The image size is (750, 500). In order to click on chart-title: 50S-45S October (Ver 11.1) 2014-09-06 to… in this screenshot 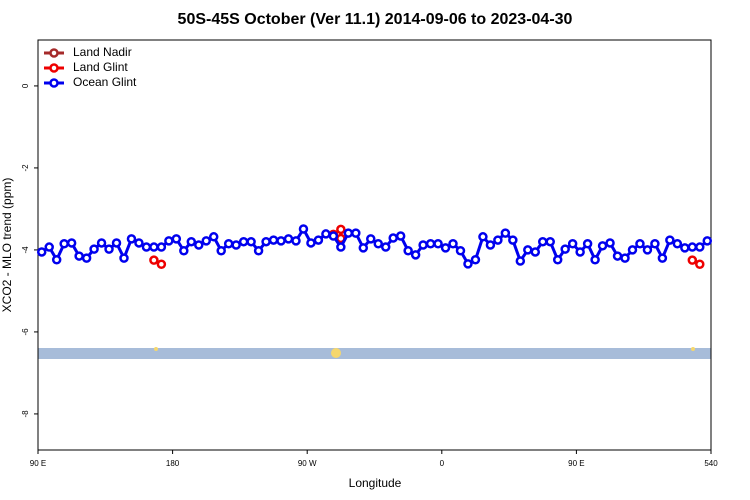, I will do `click(375, 19)`.